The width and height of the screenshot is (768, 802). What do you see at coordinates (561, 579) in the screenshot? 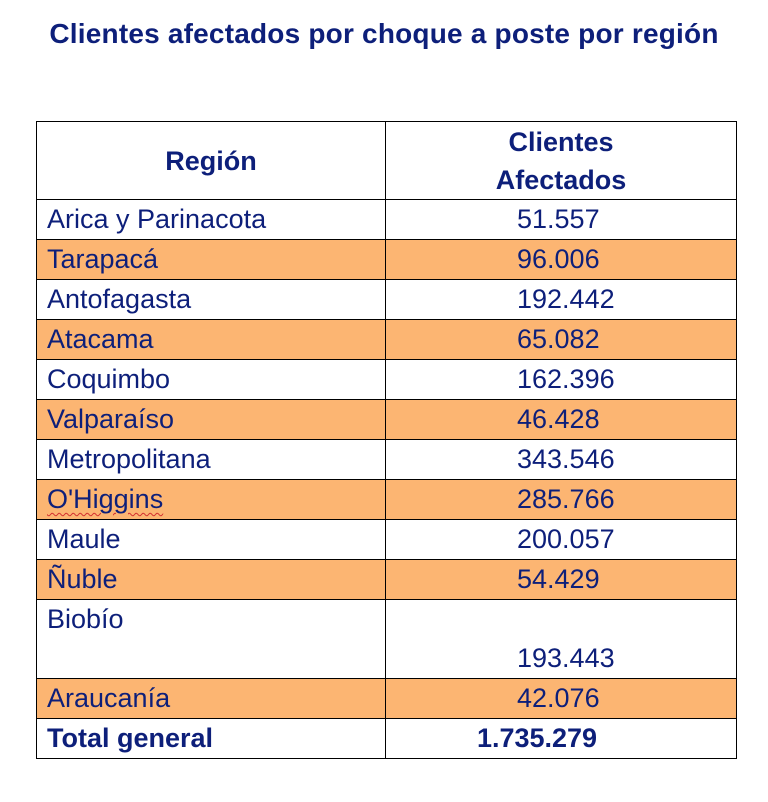
I see `clientes-cell: 54.429` at bounding box center [561, 579].